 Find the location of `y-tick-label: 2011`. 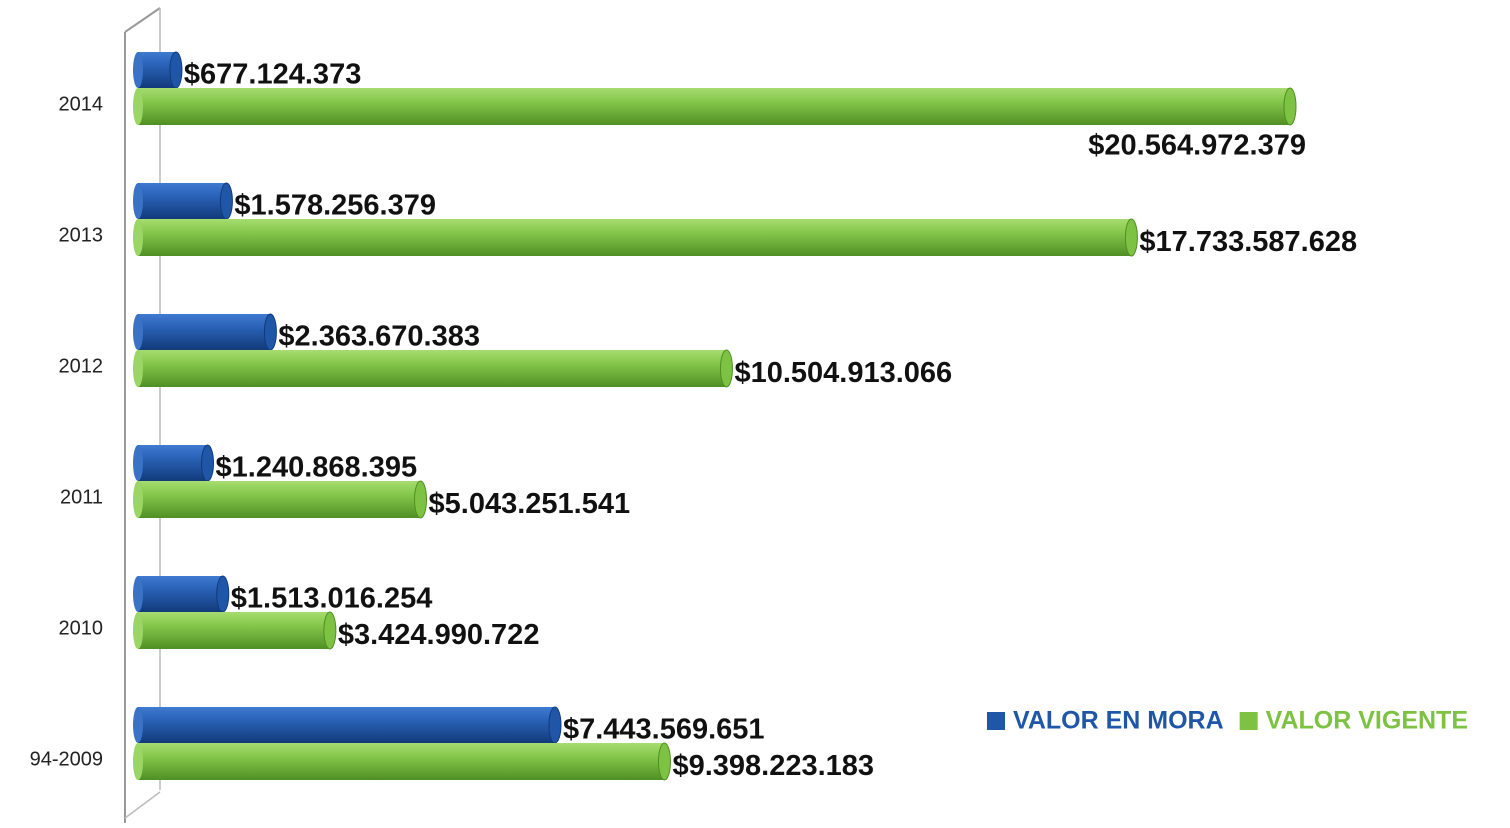

y-tick-label: 2011 is located at coordinates (81, 497).